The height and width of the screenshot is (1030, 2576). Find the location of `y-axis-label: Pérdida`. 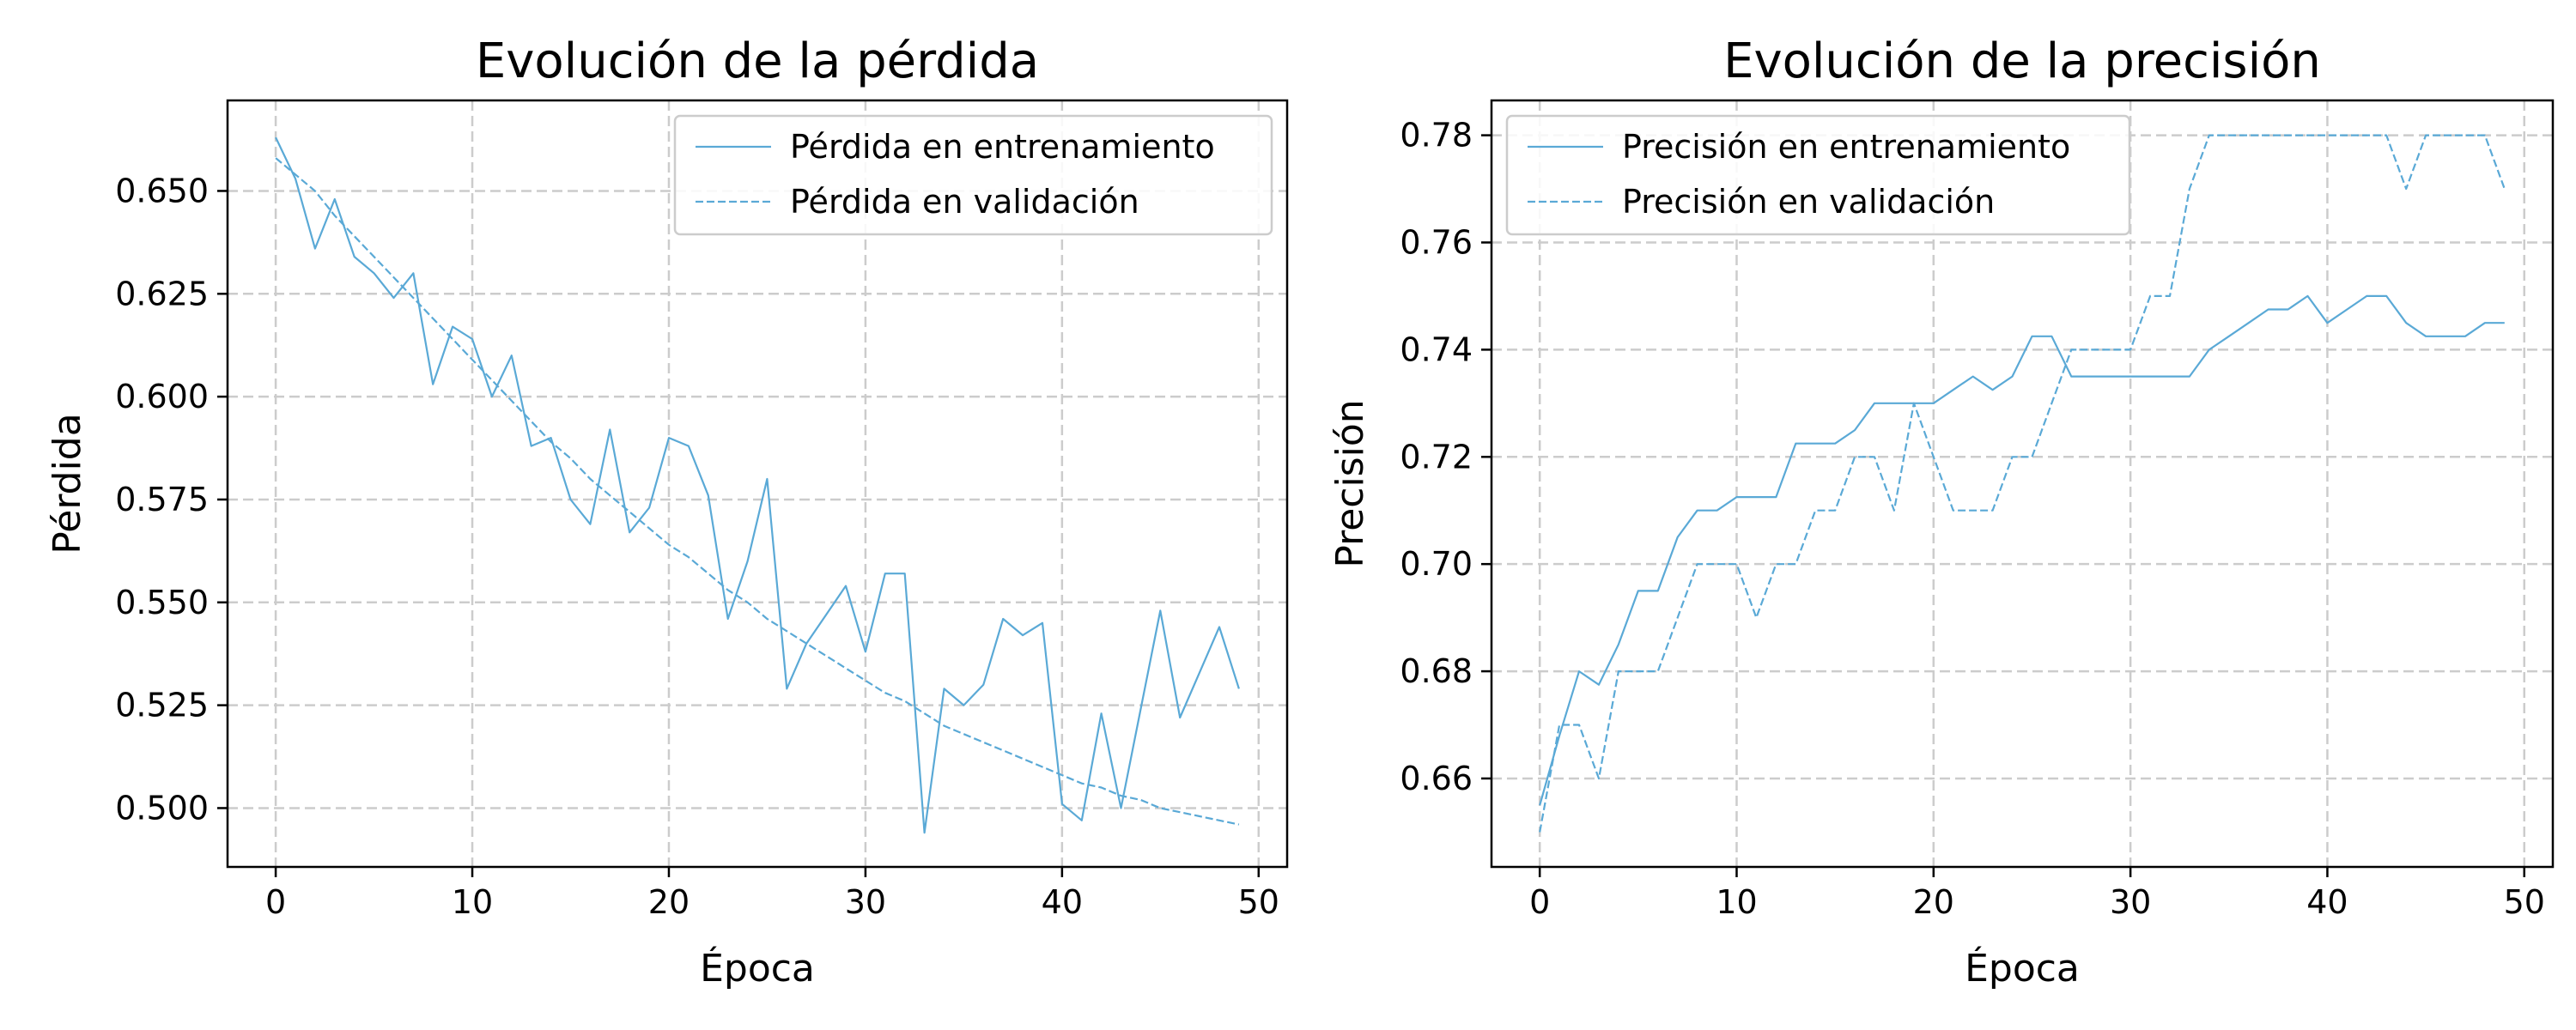

y-axis-label: Pérdida is located at coordinates (67, 483).